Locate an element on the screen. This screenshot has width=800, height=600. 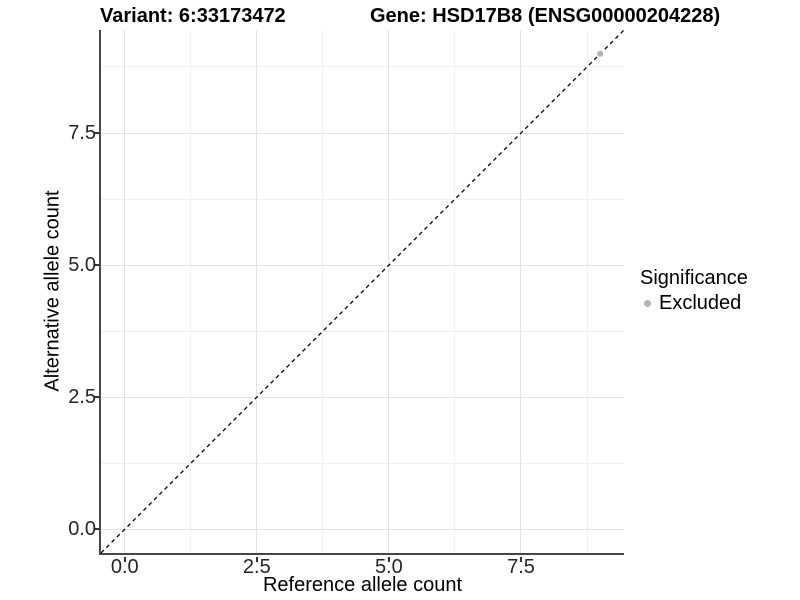
x-tick-label: 0.0 is located at coordinates (124, 567).